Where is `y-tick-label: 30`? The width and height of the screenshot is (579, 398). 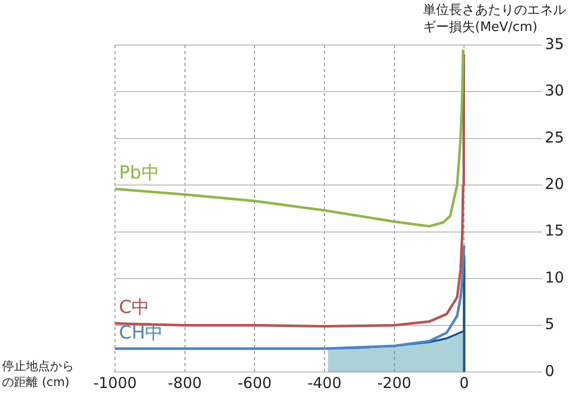 y-tick-label: 30 is located at coordinates (554, 91).